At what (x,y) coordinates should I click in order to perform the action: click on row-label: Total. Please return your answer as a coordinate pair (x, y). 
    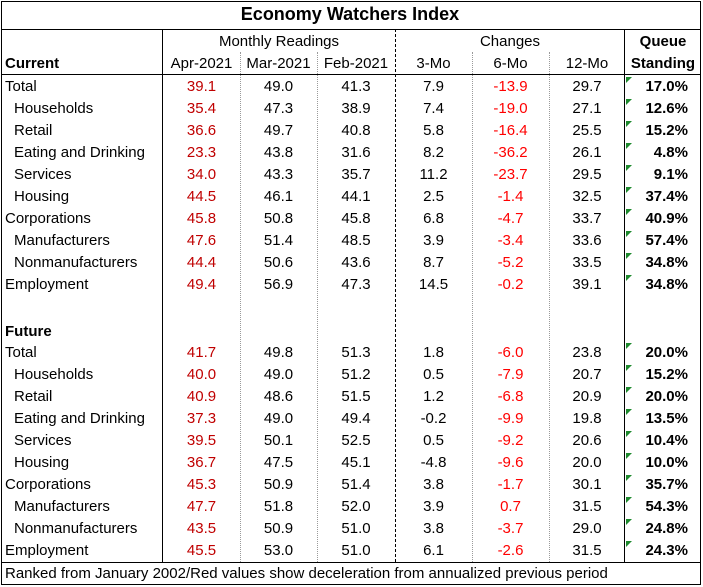
    Looking at the image, I should click on (21, 86).